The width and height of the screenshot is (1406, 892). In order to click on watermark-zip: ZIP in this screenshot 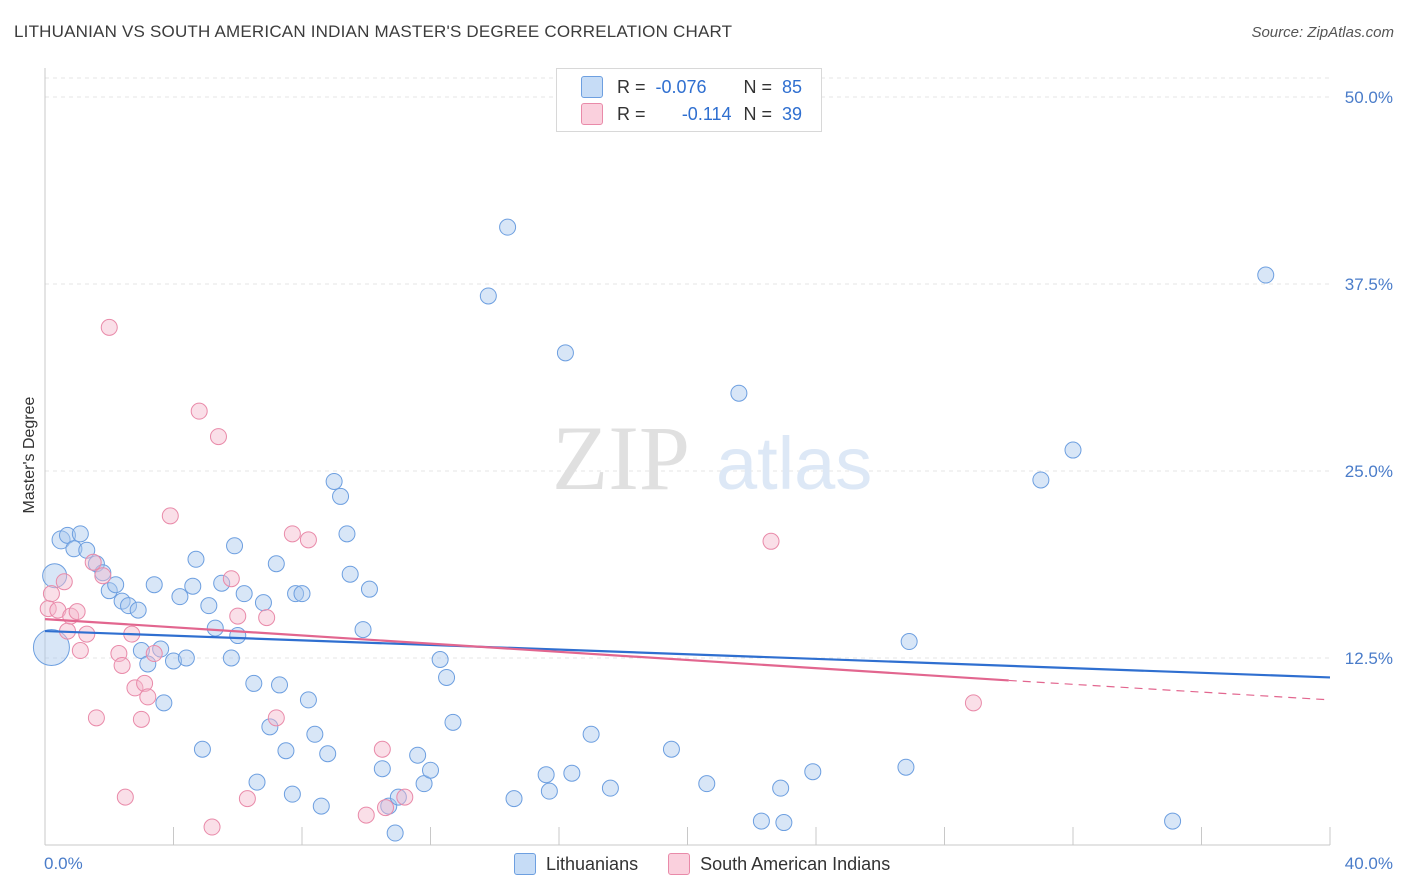, I will do `click(621, 458)`.